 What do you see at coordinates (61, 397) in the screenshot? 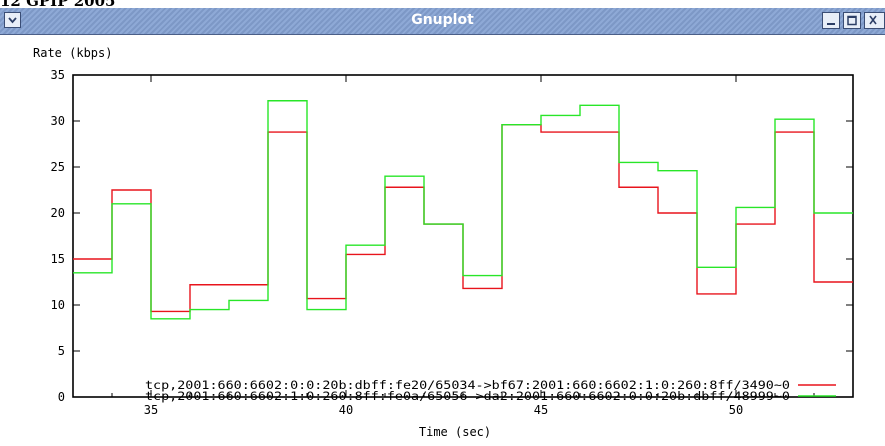
I see `y-tick-label: 0` at bounding box center [61, 397].